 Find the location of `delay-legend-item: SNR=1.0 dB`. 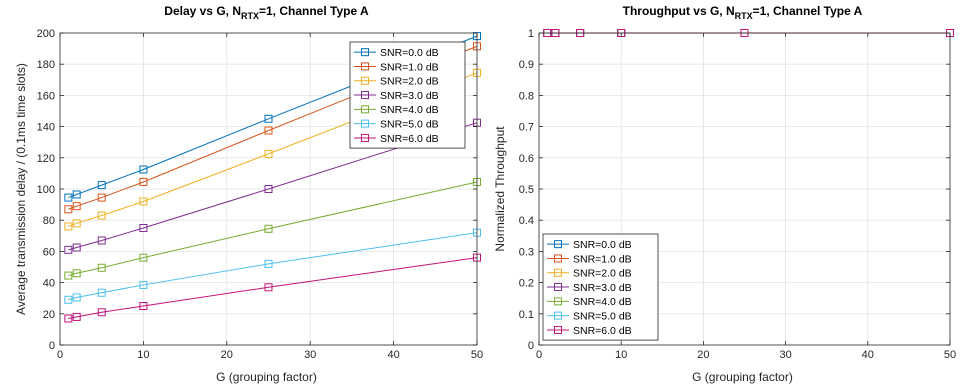

delay-legend-item: SNR=1.0 dB is located at coordinates (396, 67).